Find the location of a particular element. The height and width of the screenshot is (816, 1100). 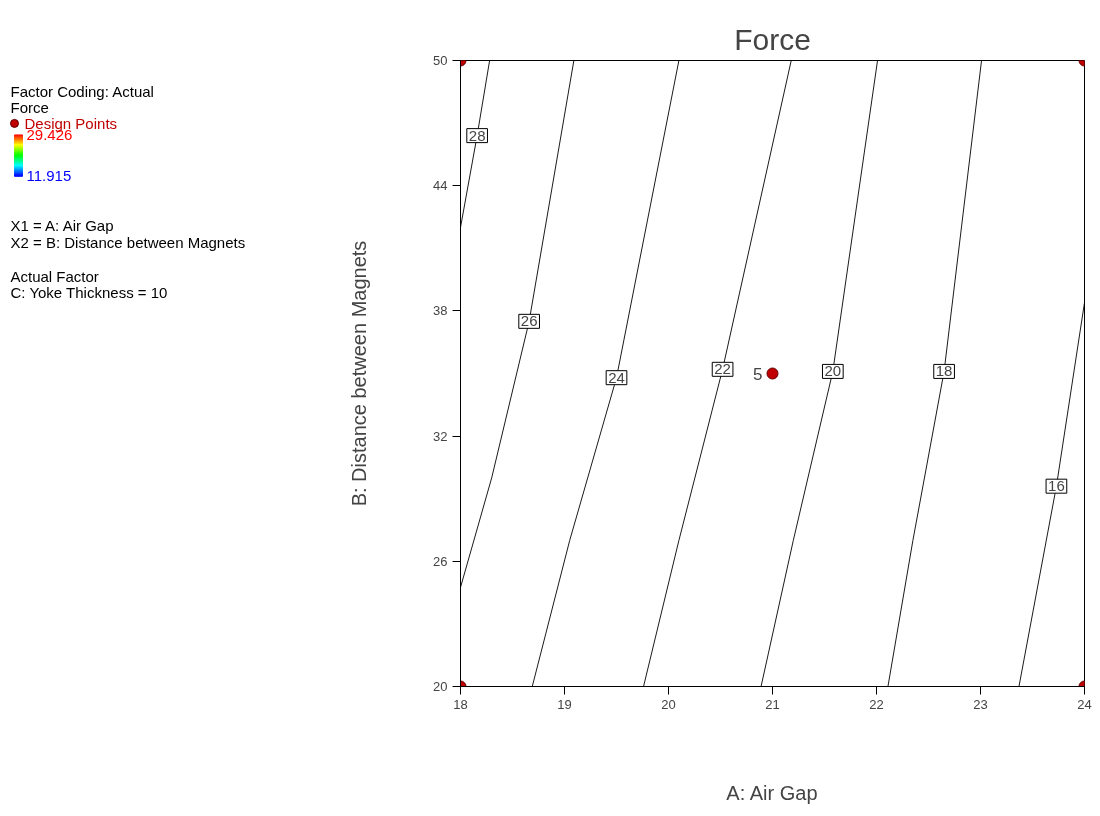

text: X1 = A: Air Gap is located at coordinates (62, 225).